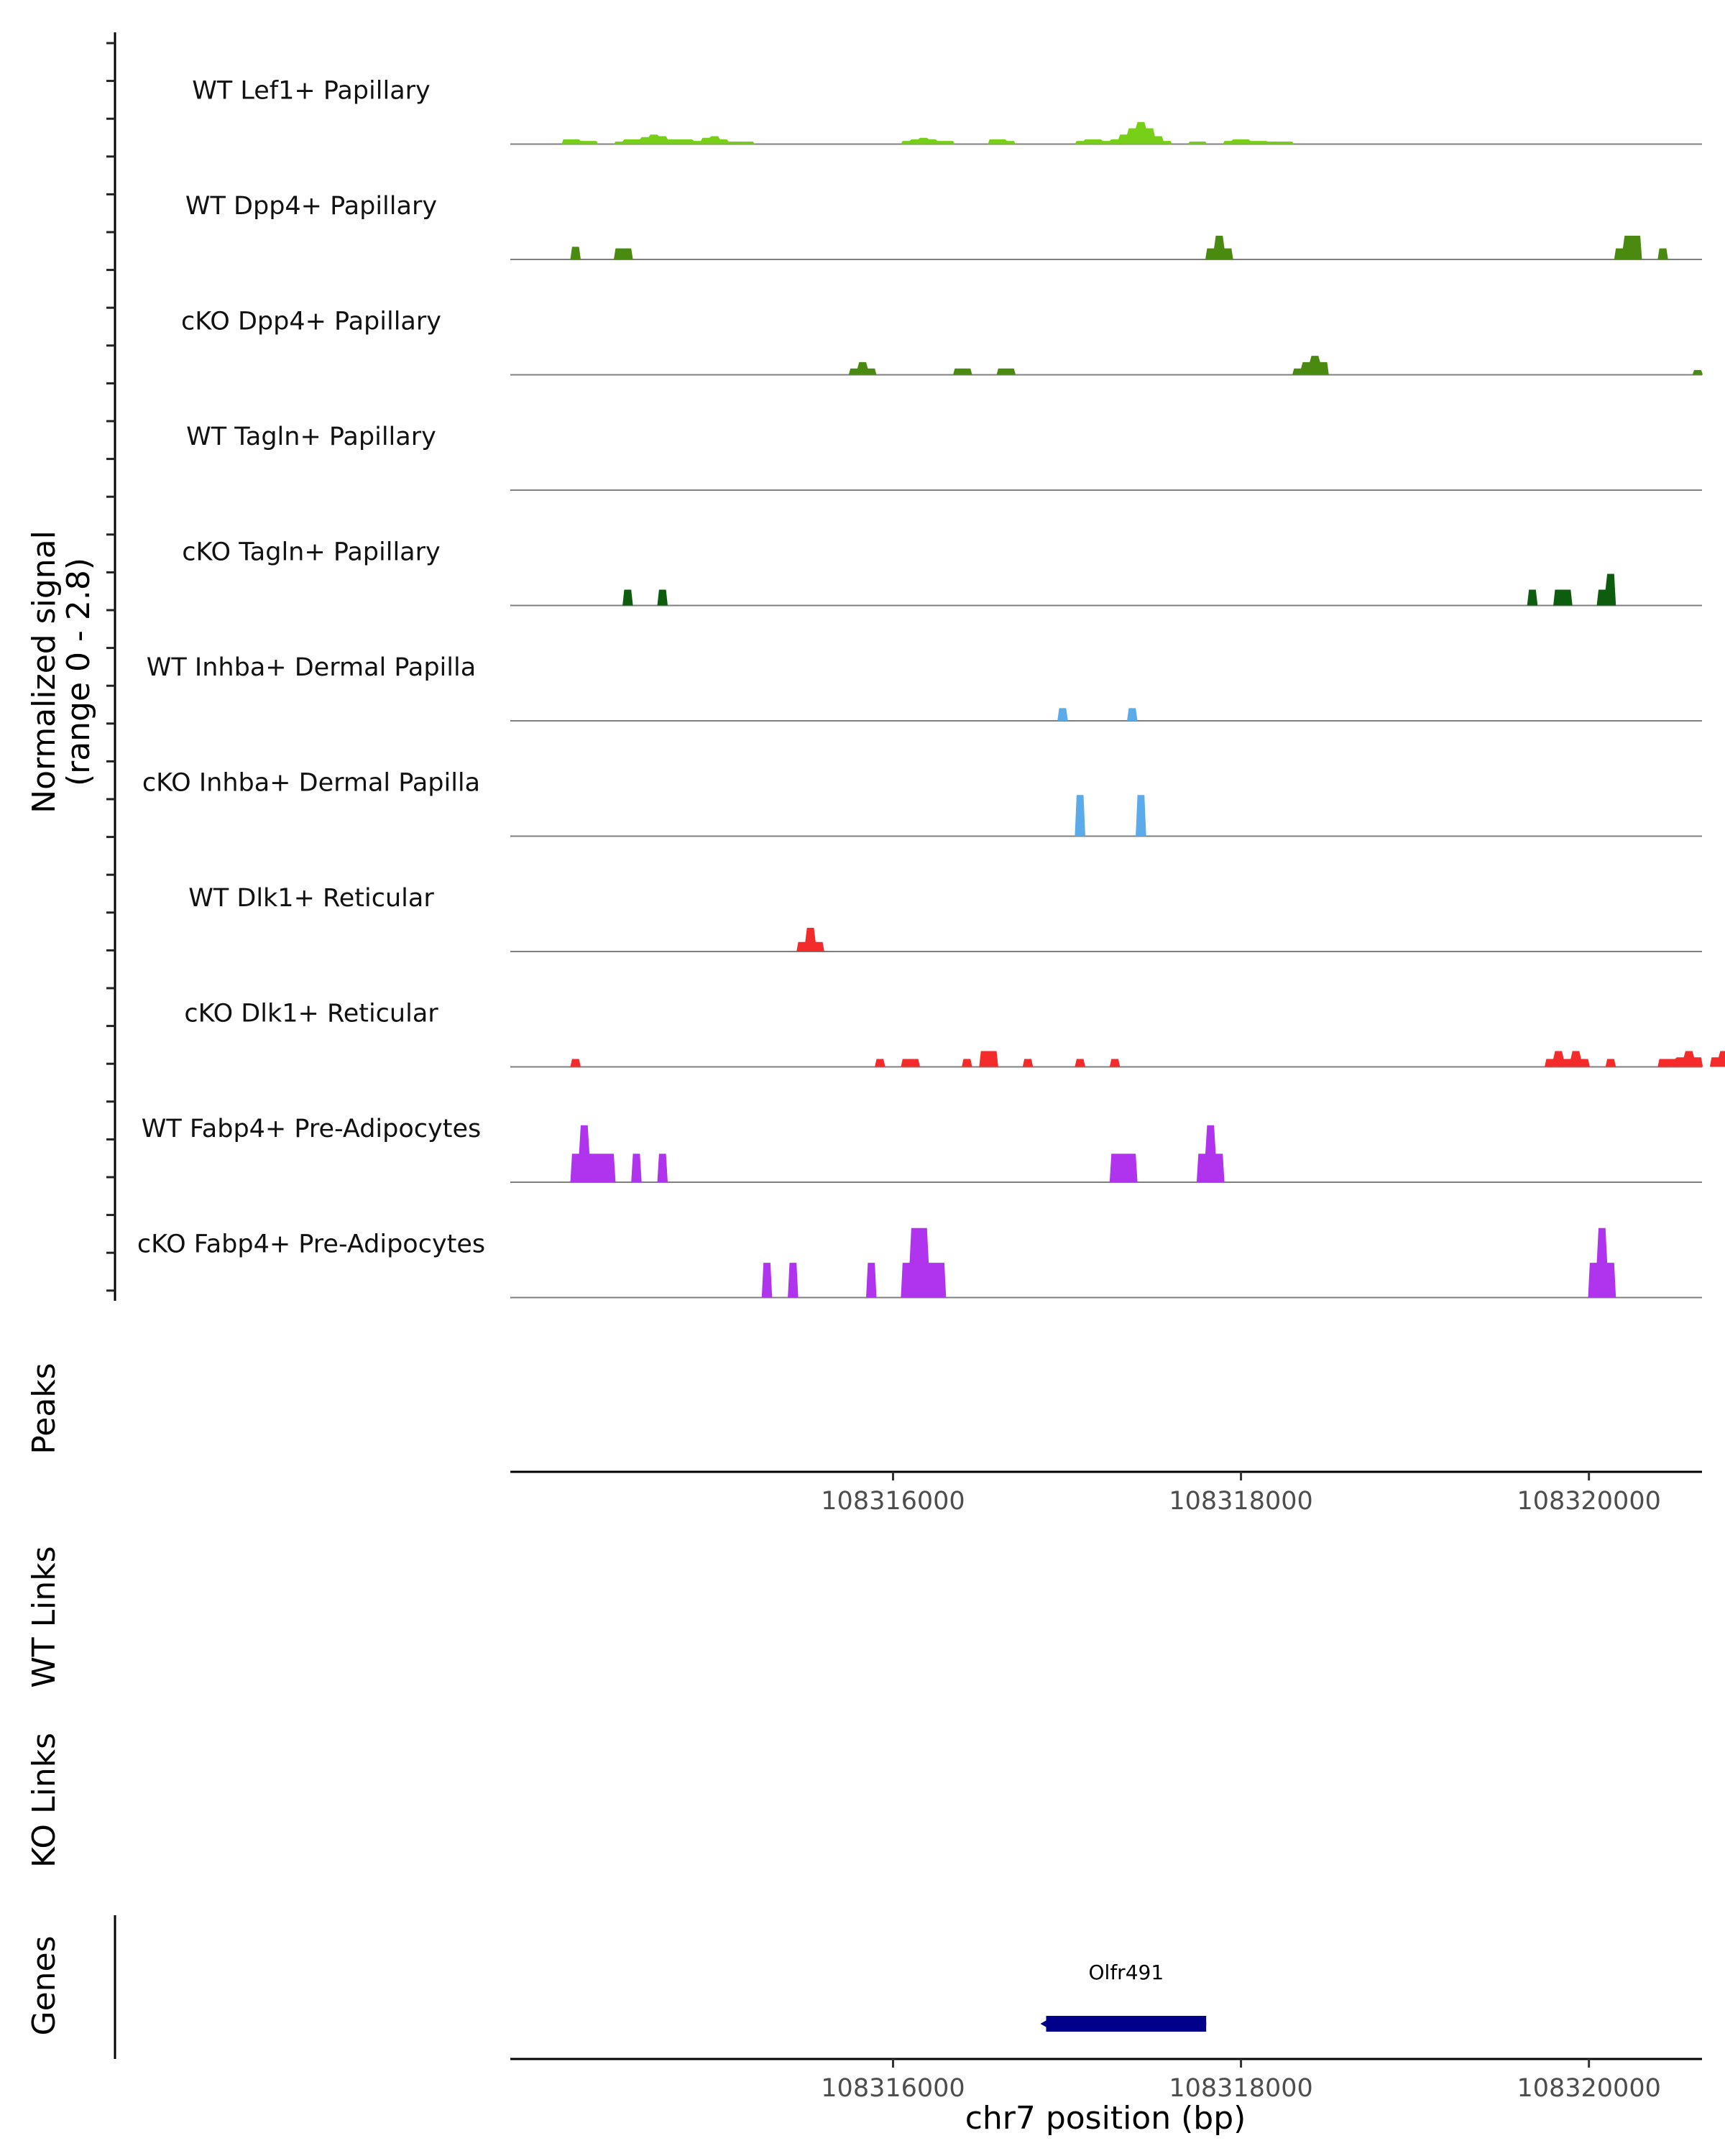 The width and height of the screenshot is (1725, 2156). I want to click on track-label: cKO Fabp4+ Pre-Adipocytes, so click(311, 1244).